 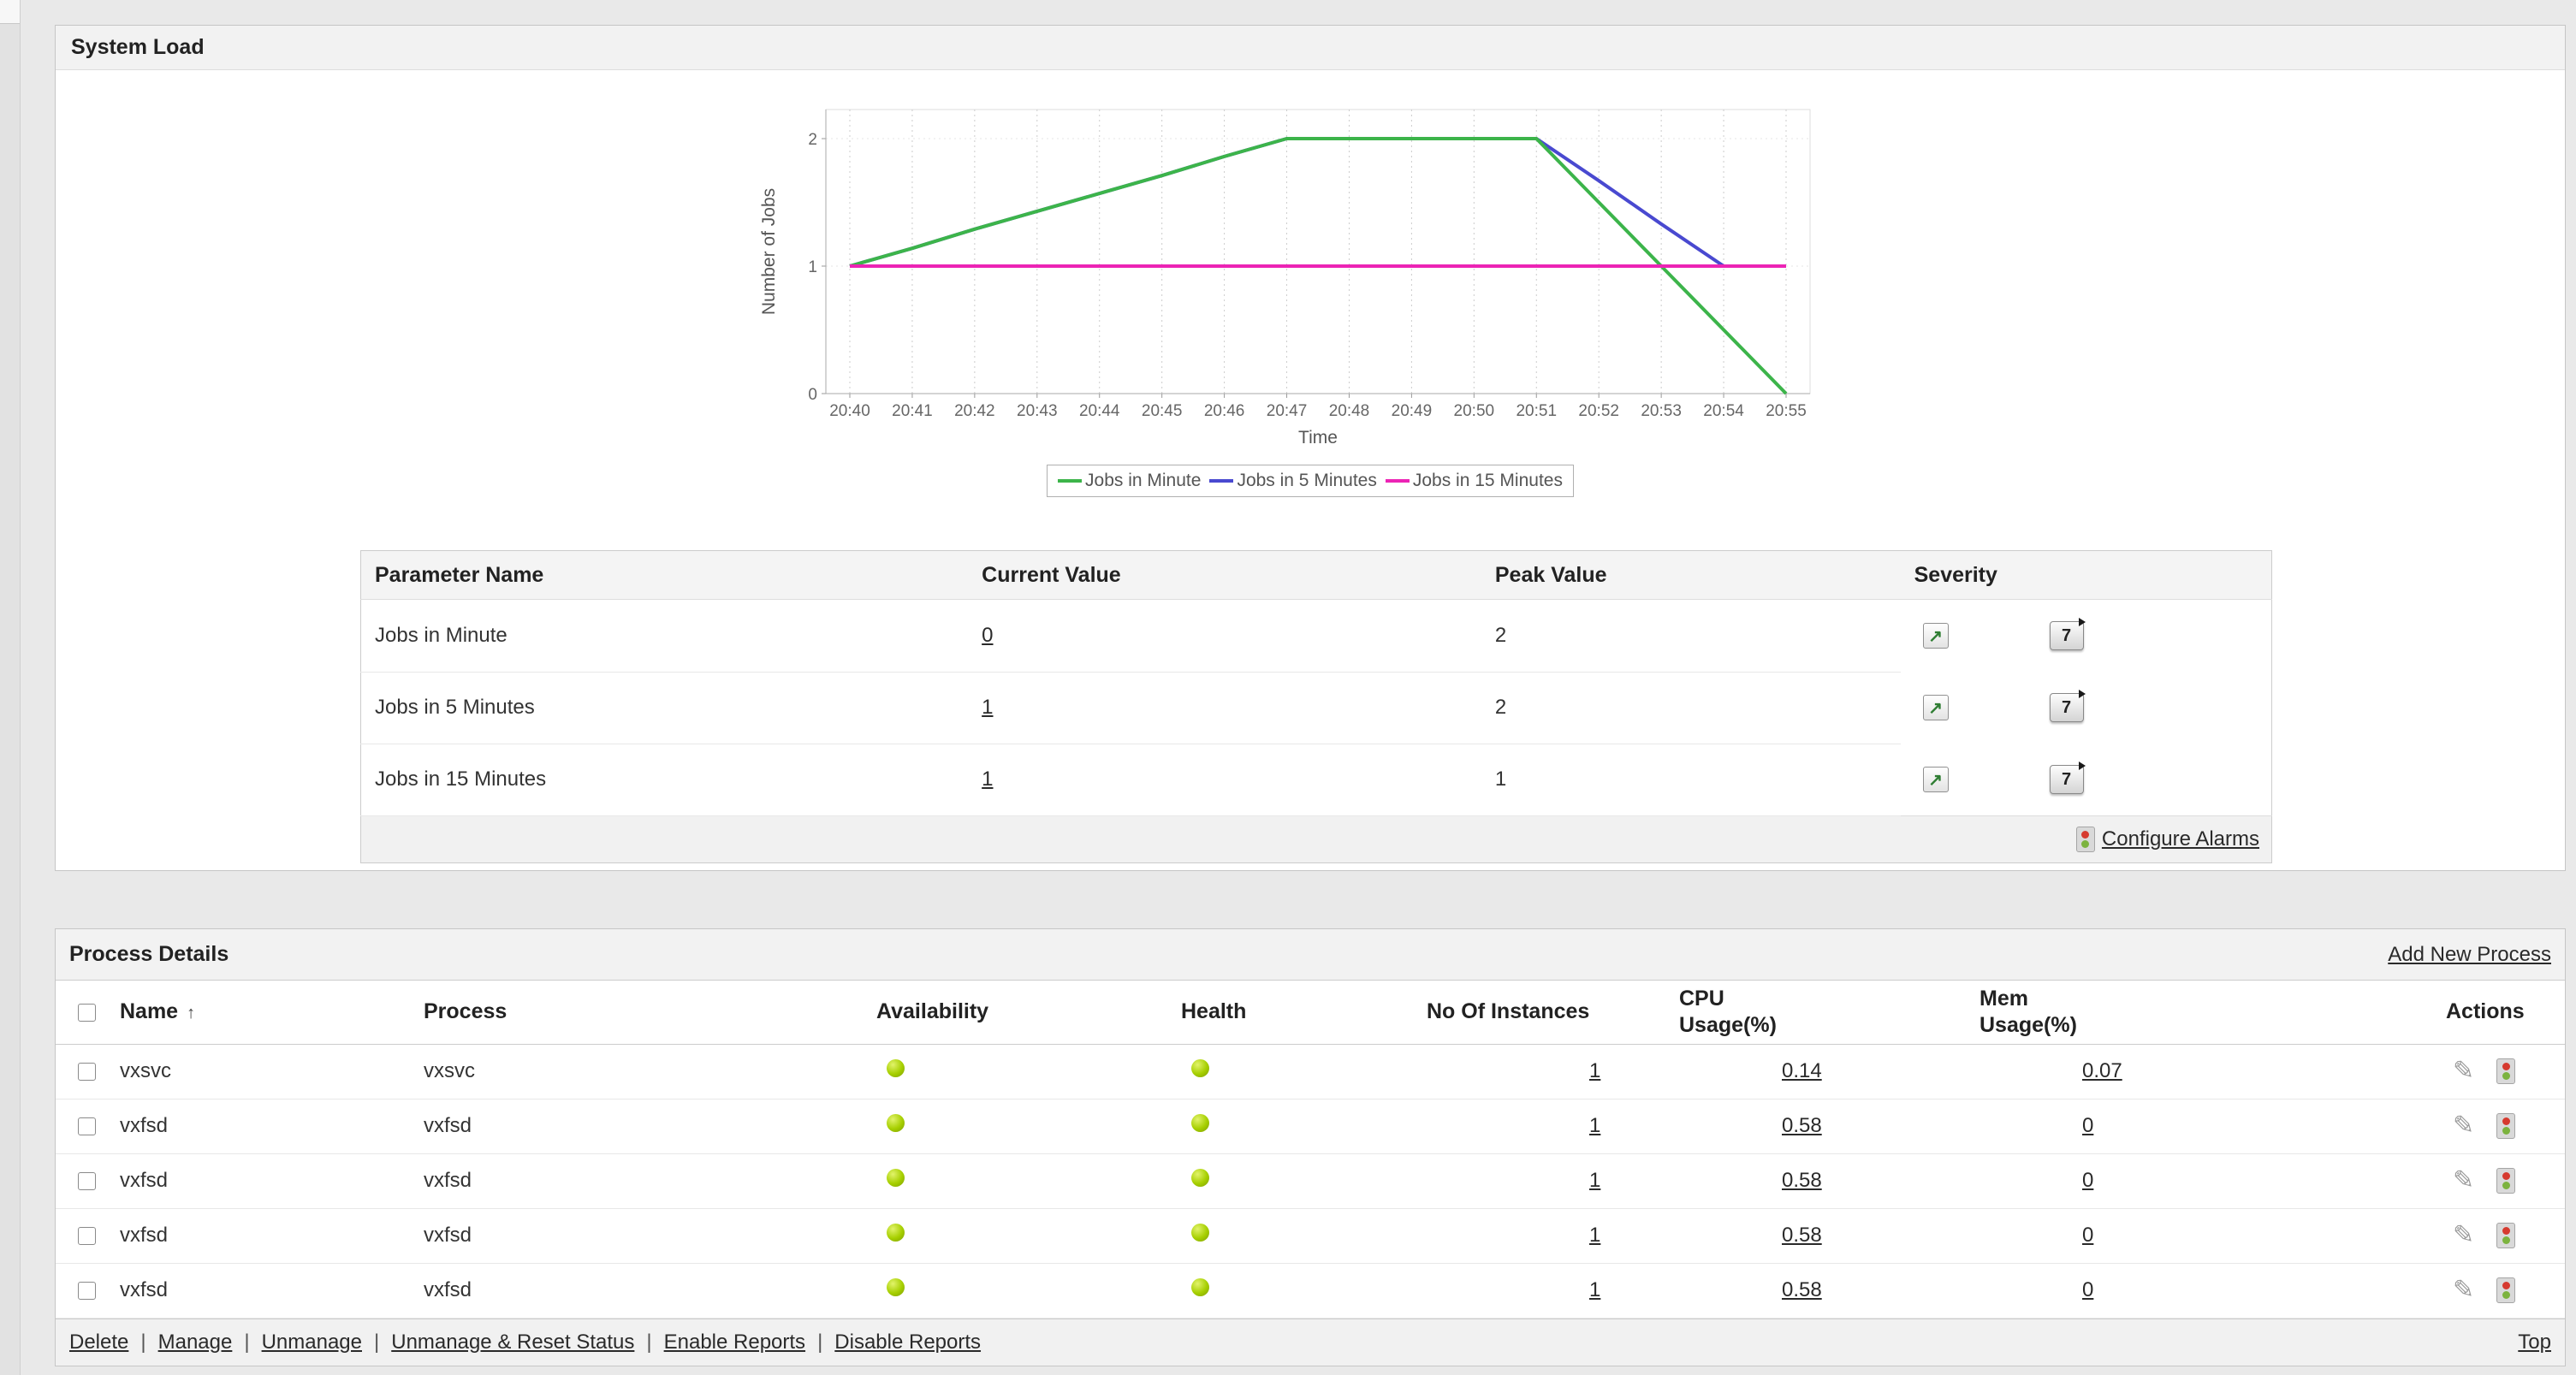 I want to click on svg-text: 20:41, so click(x=912, y=411).